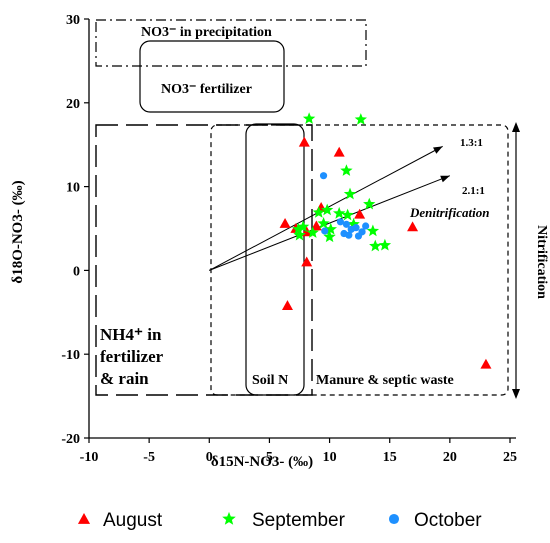 This screenshot has width=550, height=543. Describe the element at coordinates (73, 20) in the screenshot. I see `y-tick-label: 30` at that location.